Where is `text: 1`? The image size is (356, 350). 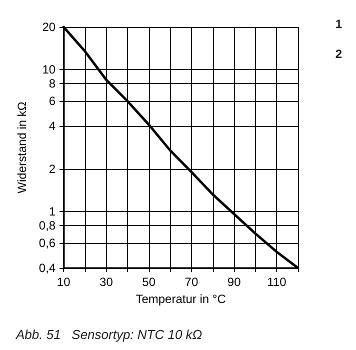
text: 1 is located at coordinates (338, 24).